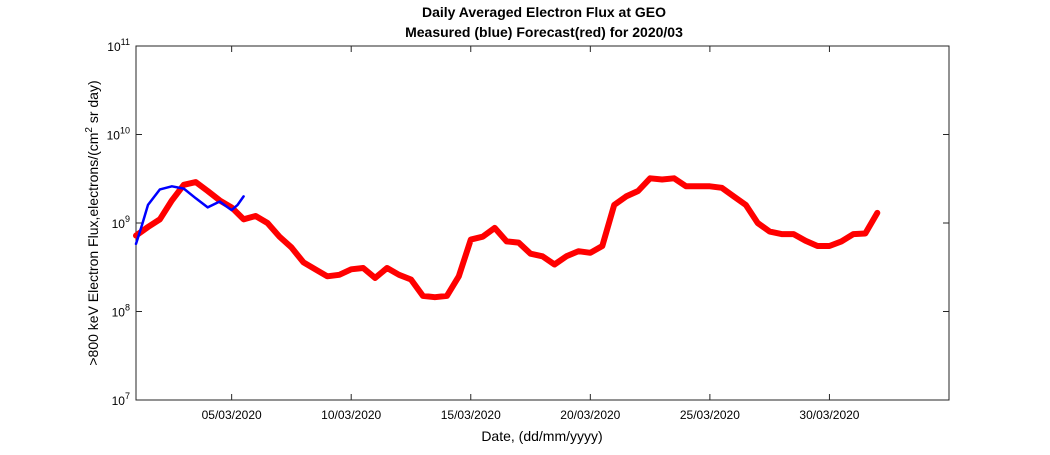 Image resolution: width=1050 pixels, height=455 pixels. What do you see at coordinates (89, 130) in the screenshot?
I see `y-axis-label-superscript: 2` at bounding box center [89, 130].